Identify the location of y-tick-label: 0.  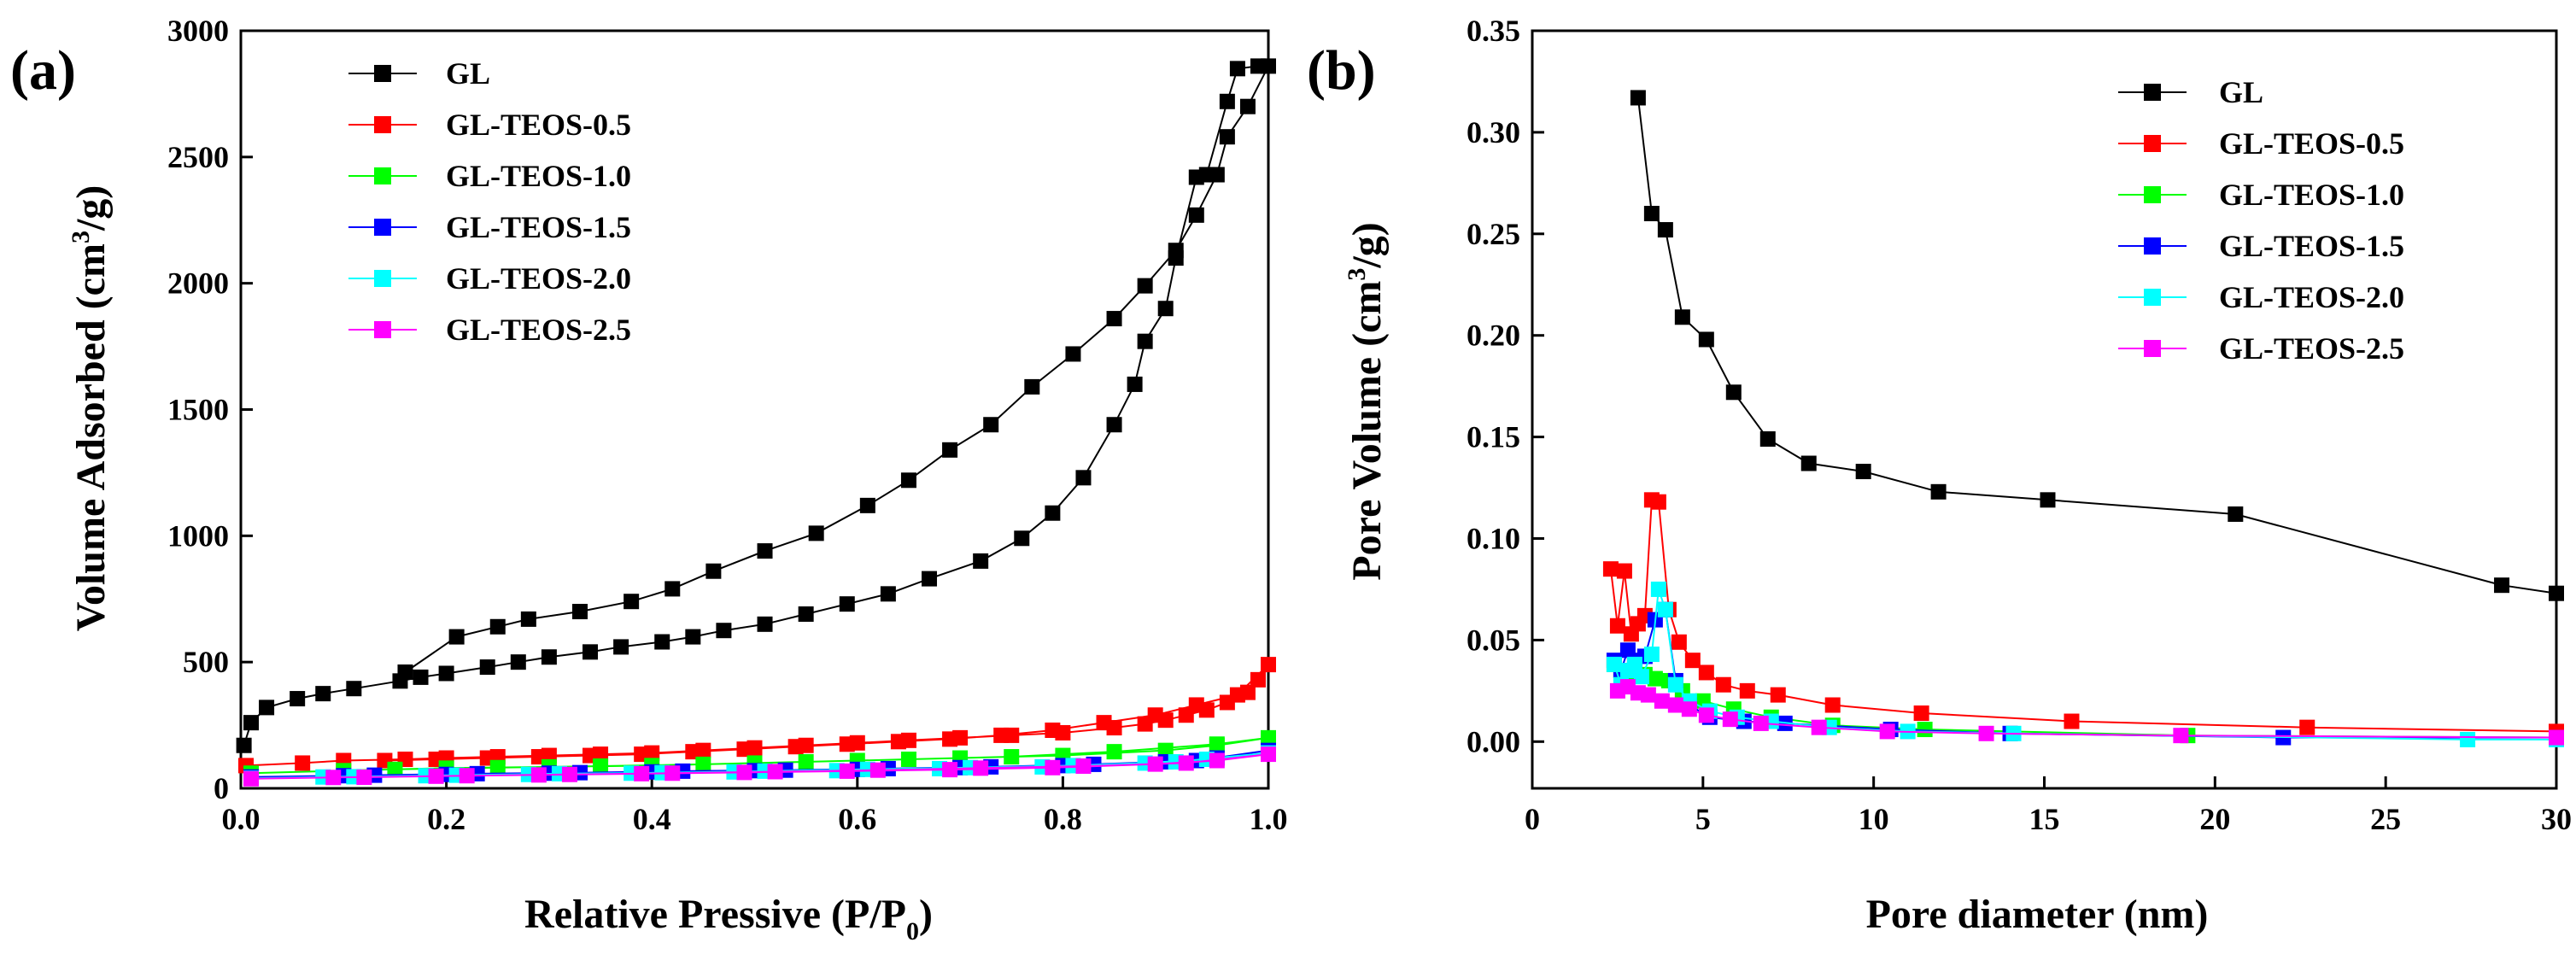
(221, 788).